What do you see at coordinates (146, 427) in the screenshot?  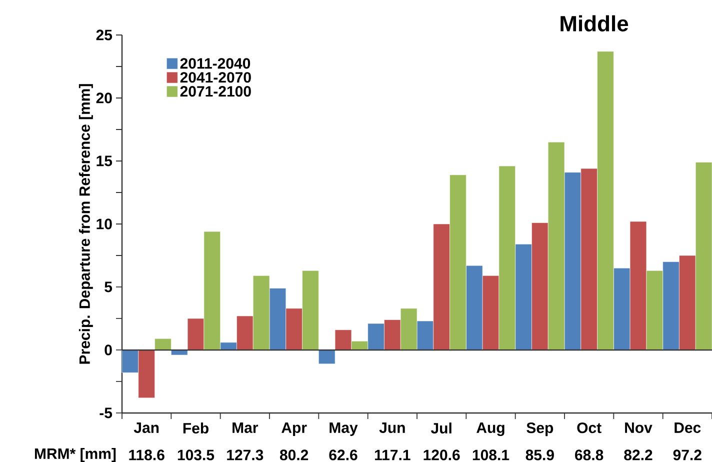 I see `x-tick-label: Jan` at bounding box center [146, 427].